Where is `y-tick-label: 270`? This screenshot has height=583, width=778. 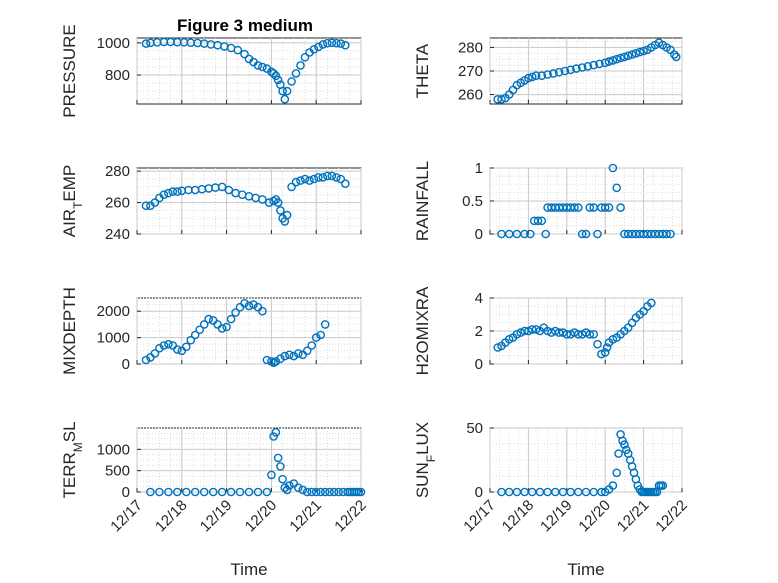
y-tick-label: 270 is located at coordinates (470, 71).